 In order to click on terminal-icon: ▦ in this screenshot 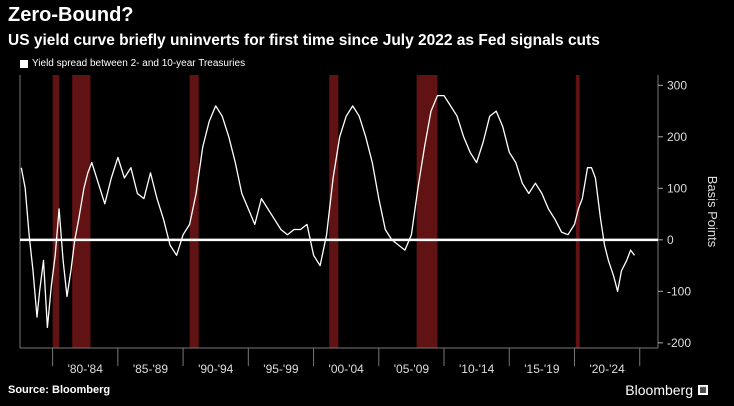, I will do `click(703, 390)`.